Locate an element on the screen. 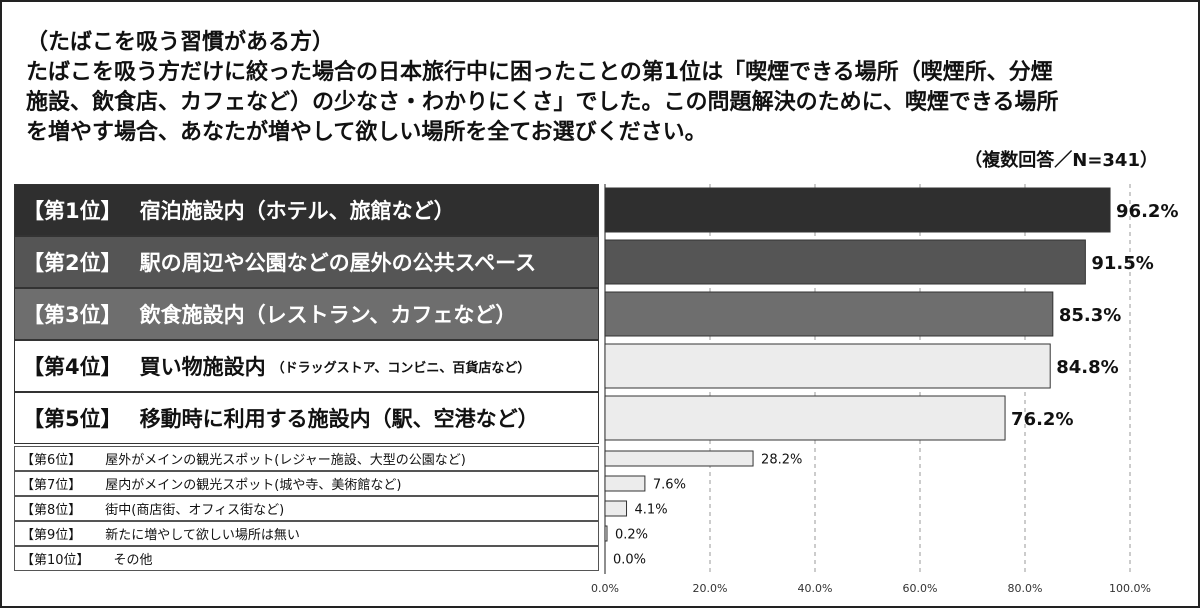 This screenshot has height=608, width=1200. value-label-9: 0.2% is located at coordinates (631, 535).